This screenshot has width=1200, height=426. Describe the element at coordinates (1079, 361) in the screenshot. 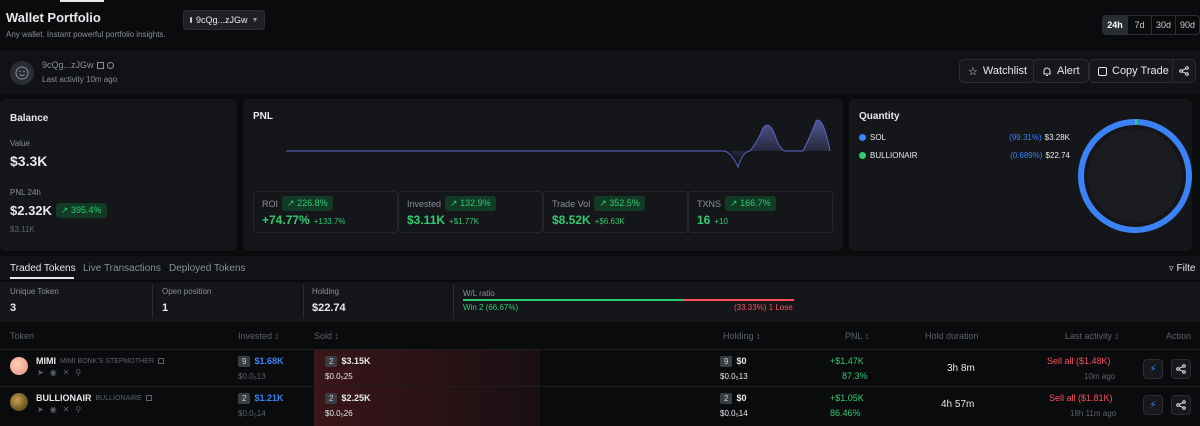

I see `last-activity-action: Sell all ($1.48K)` at that location.